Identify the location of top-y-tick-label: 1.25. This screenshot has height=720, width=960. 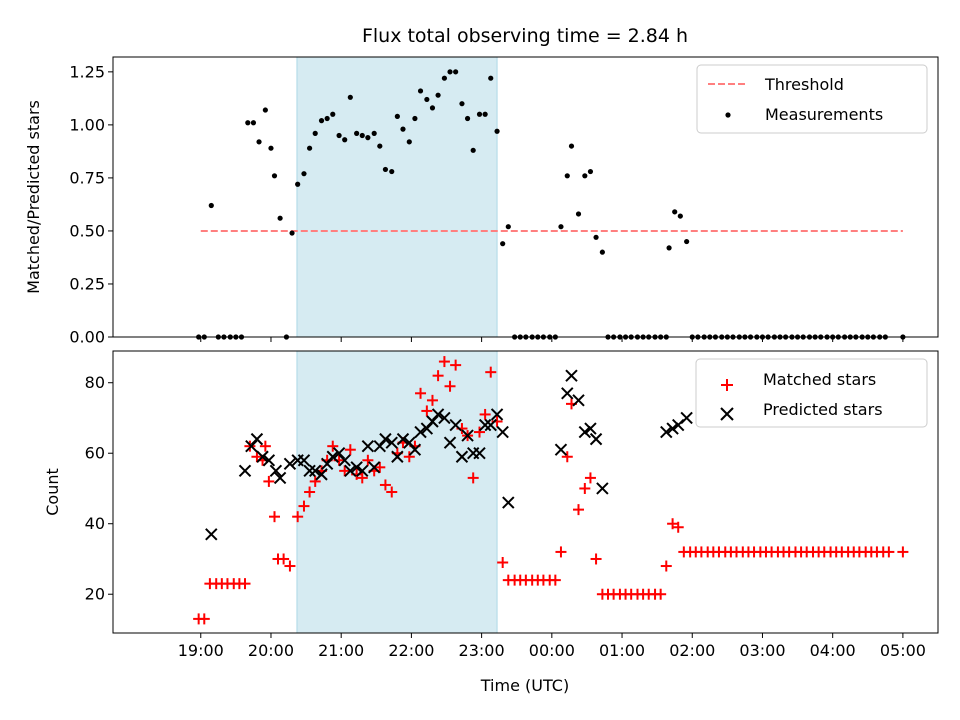
(87, 71).